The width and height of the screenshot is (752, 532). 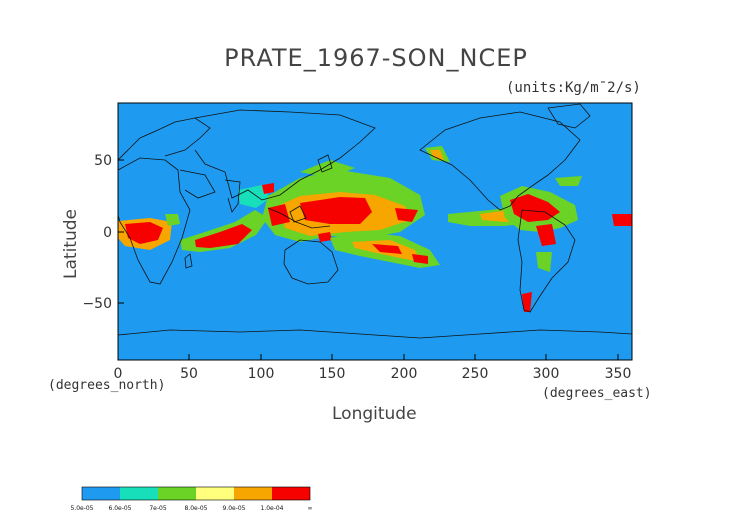 What do you see at coordinates (118, 374) in the screenshot?
I see `x-tick-label: 0` at bounding box center [118, 374].